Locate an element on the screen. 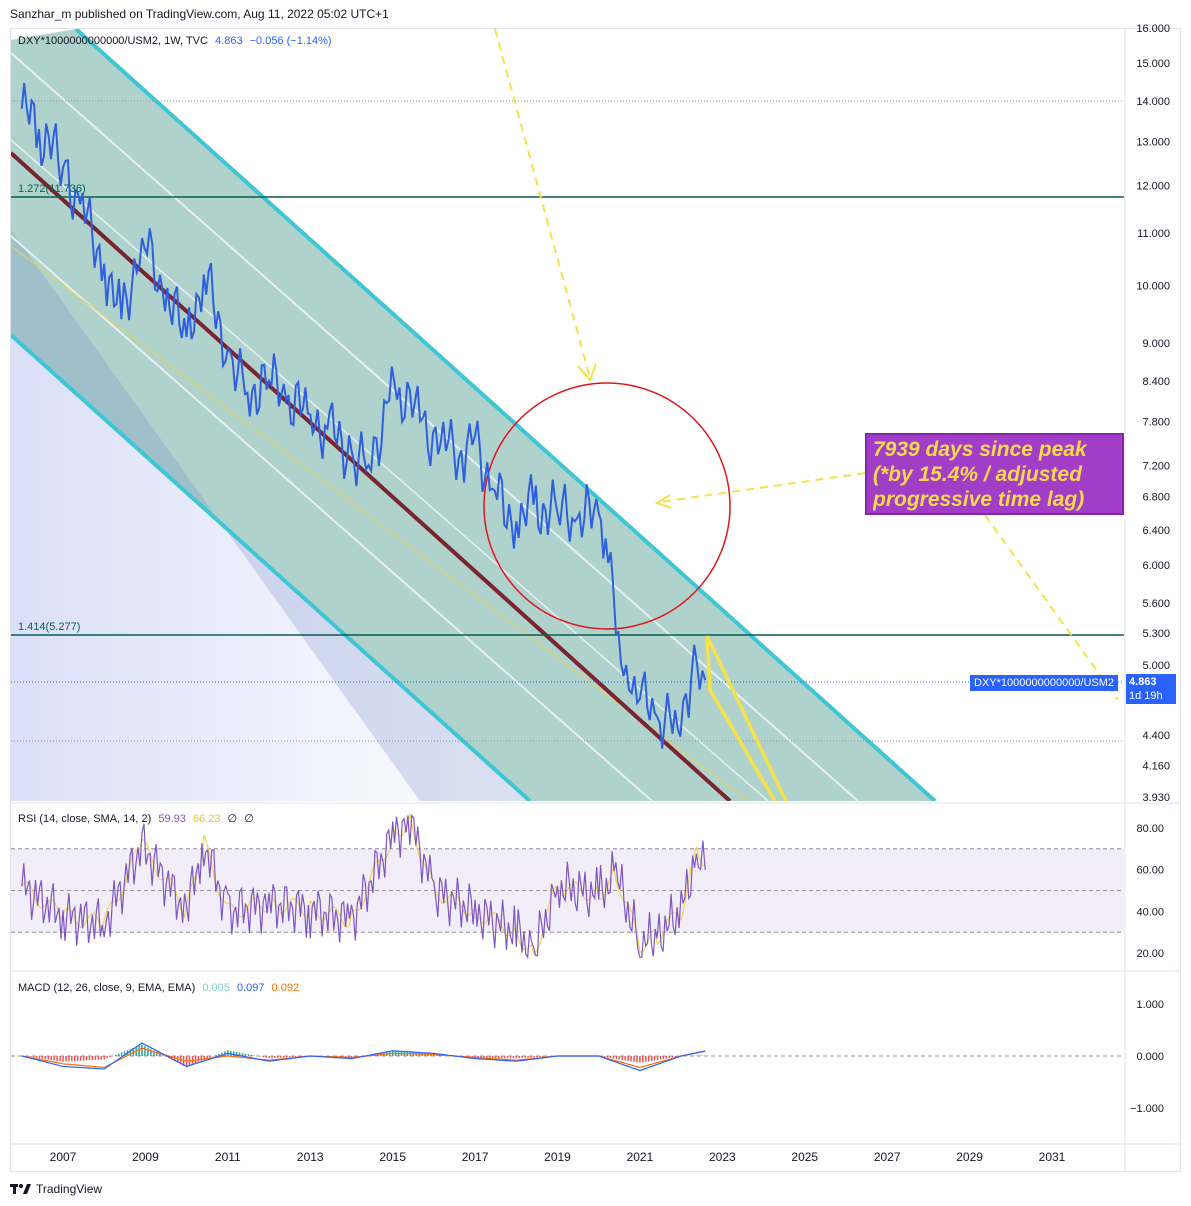 The width and height of the screenshot is (1191, 1206). time-axis-label: 2031 is located at coordinates (1052, 1157).